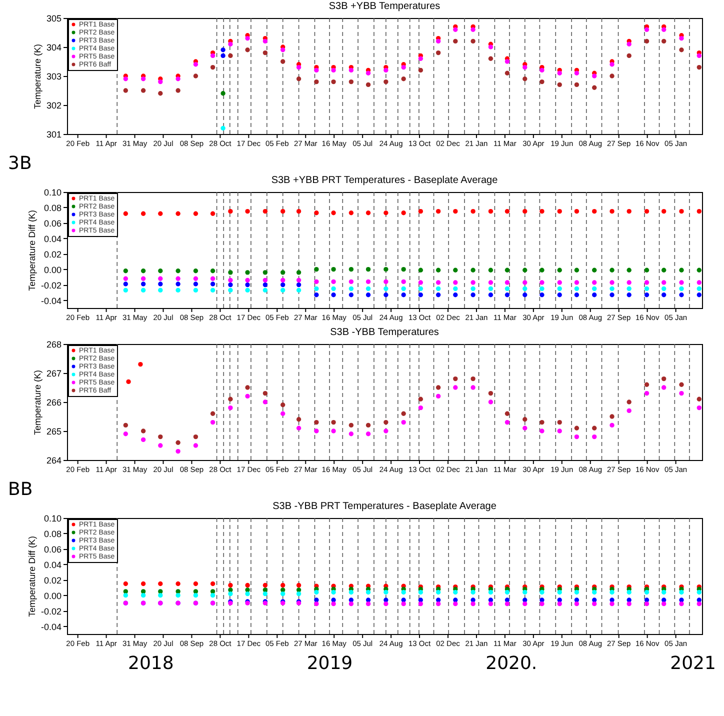 Image resolution: width=724 pixels, height=716 pixels. I want to click on y-tick-label: 268, so click(54, 345).